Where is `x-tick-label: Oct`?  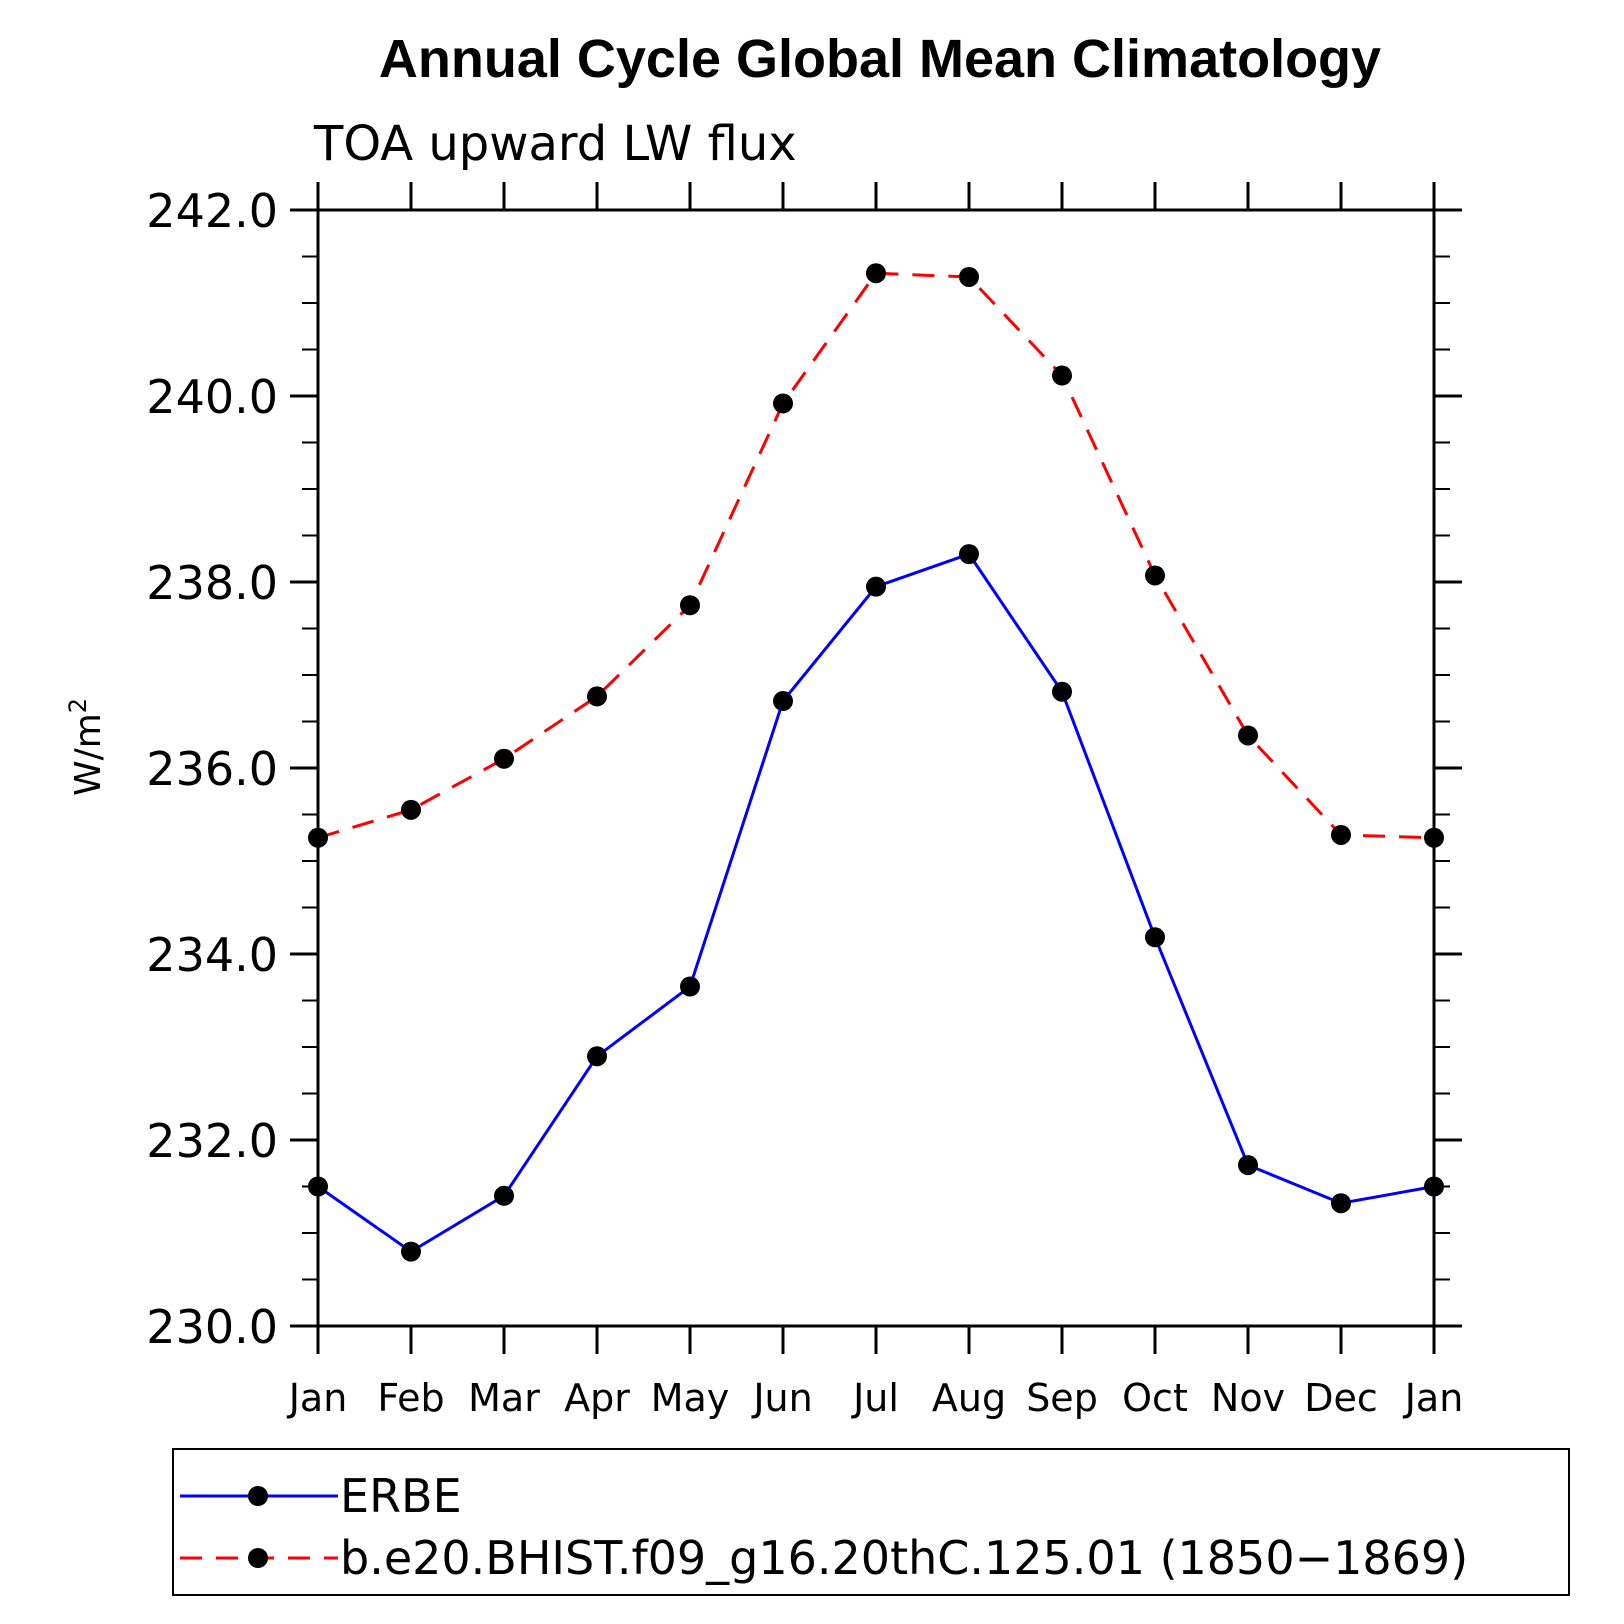
x-tick-label: Oct is located at coordinates (1155, 1398).